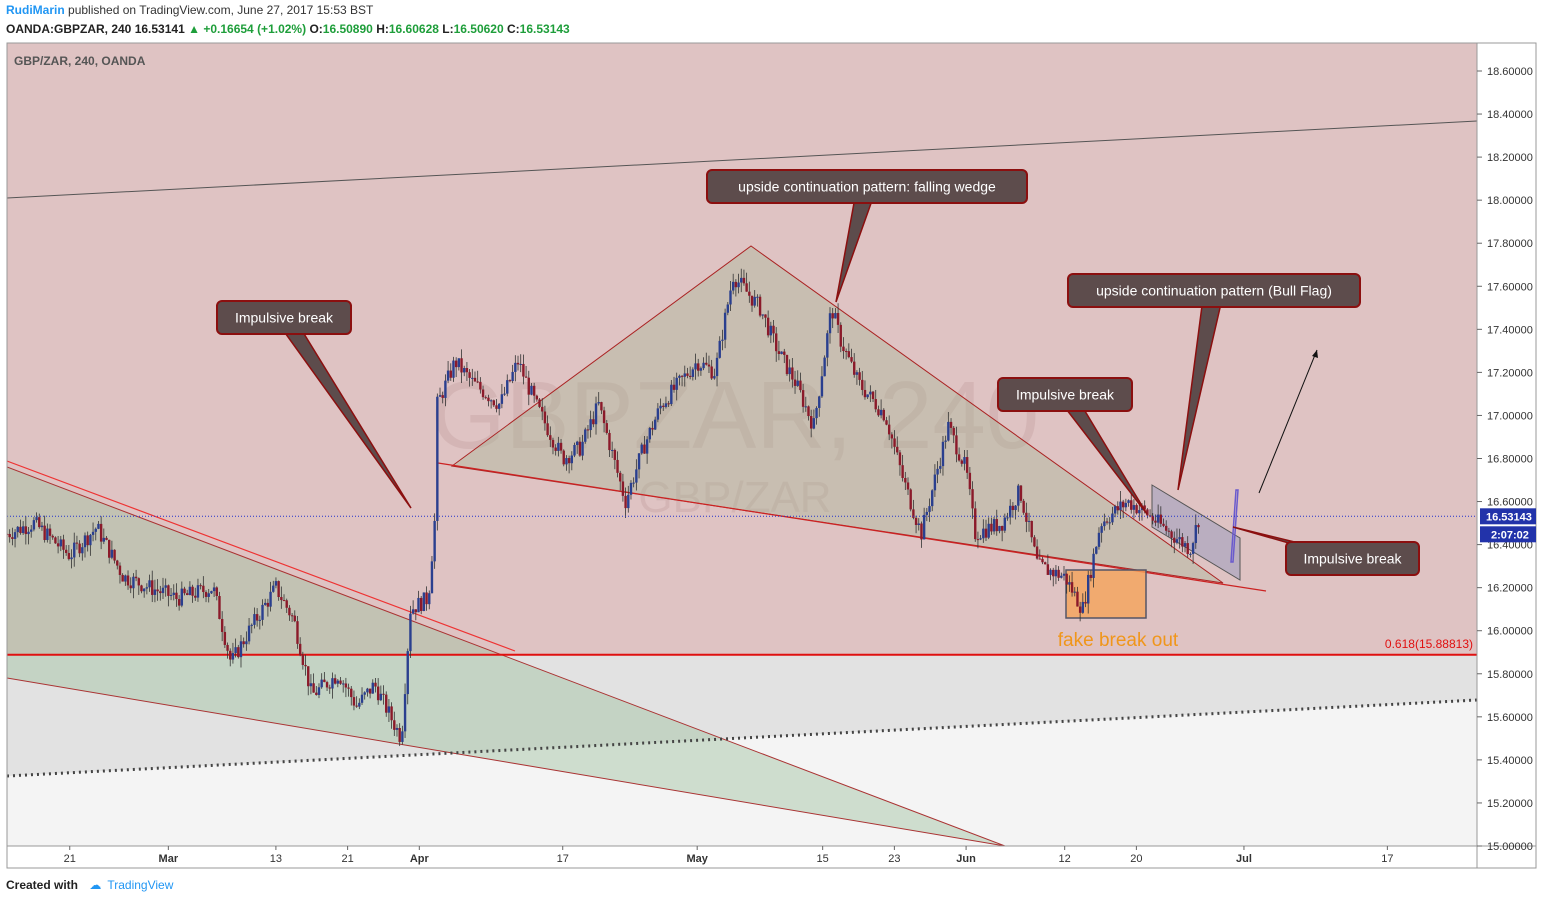 This screenshot has width=1542, height=904. I want to click on author-name: RudiMarin, so click(35, 10).